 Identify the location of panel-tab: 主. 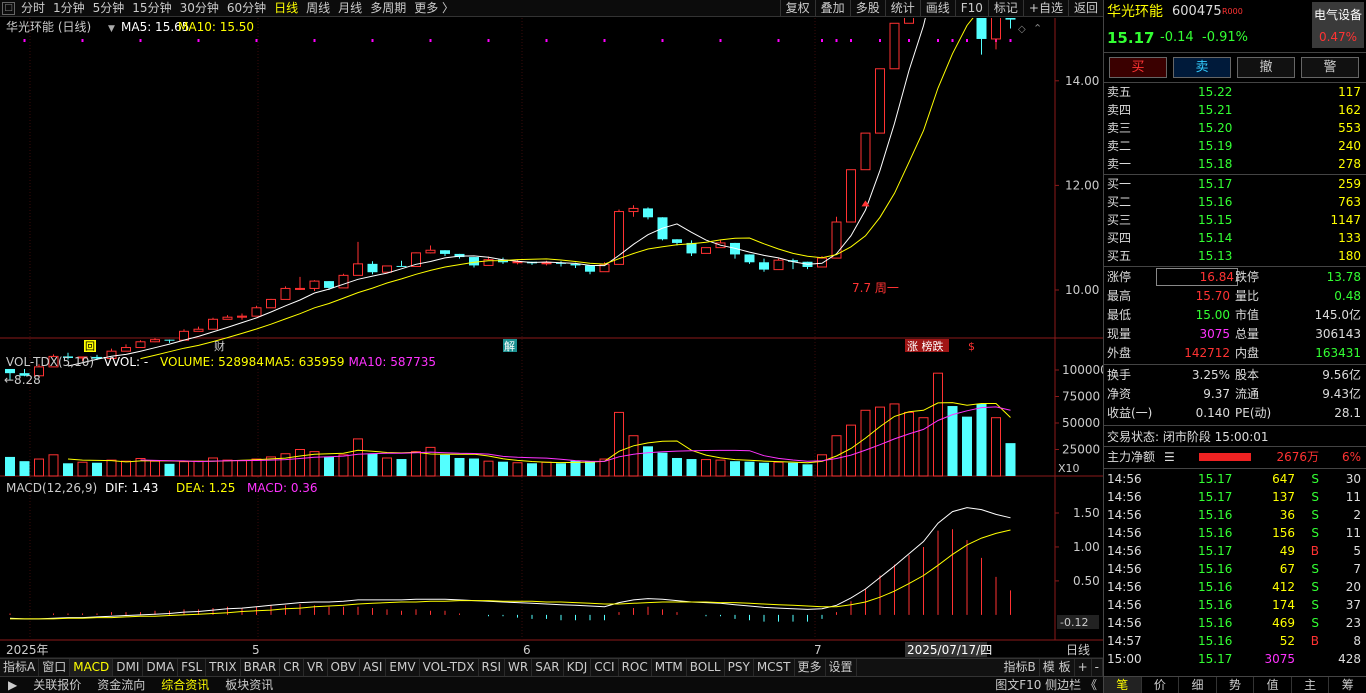
(1311, 685).